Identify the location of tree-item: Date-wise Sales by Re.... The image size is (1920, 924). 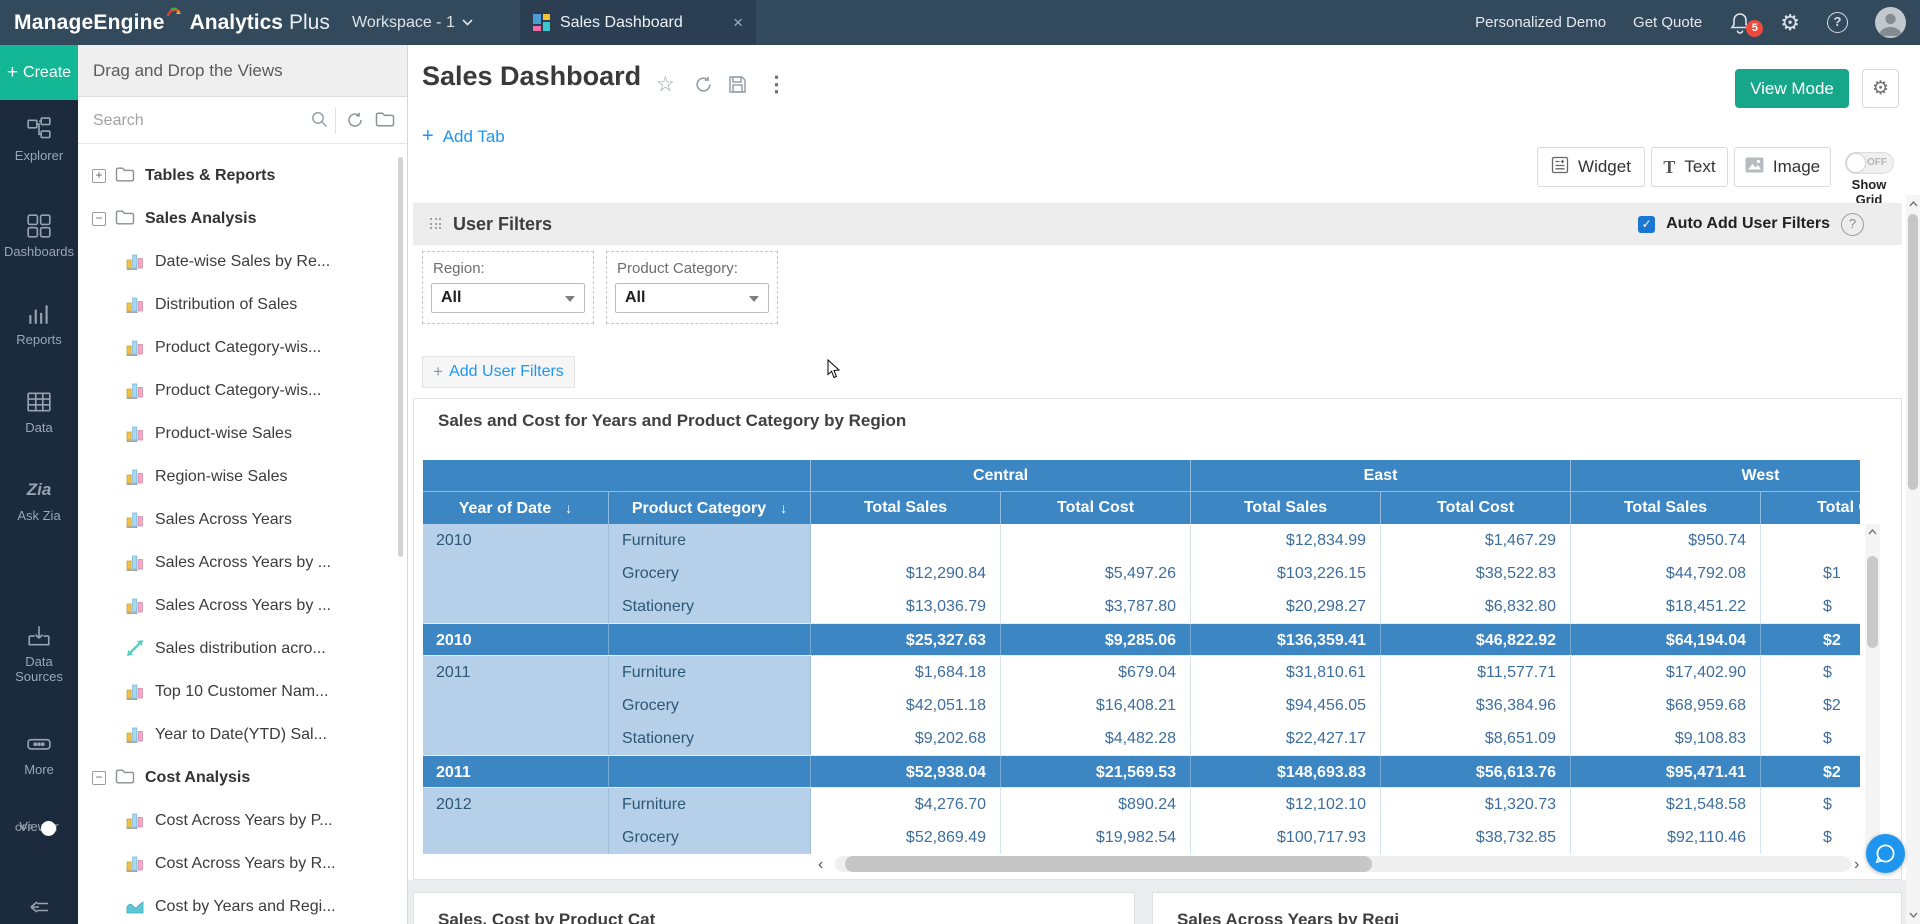
(242, 261).